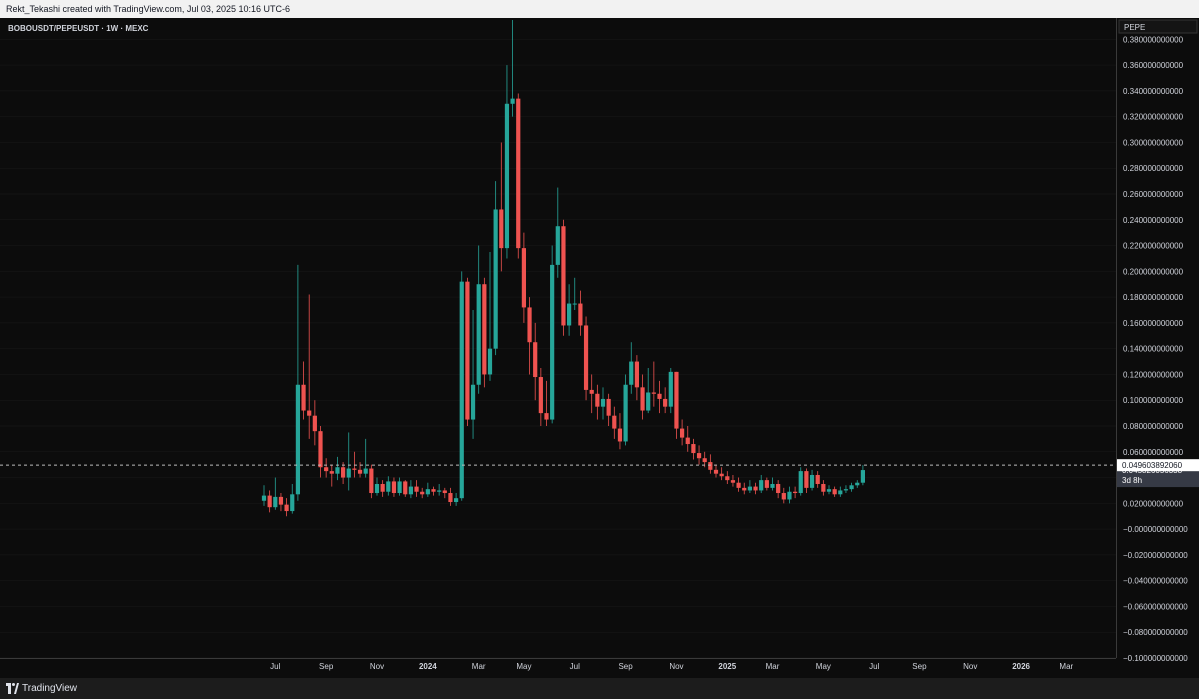  I want to click on x-tick-label: May, so click(823, 666).